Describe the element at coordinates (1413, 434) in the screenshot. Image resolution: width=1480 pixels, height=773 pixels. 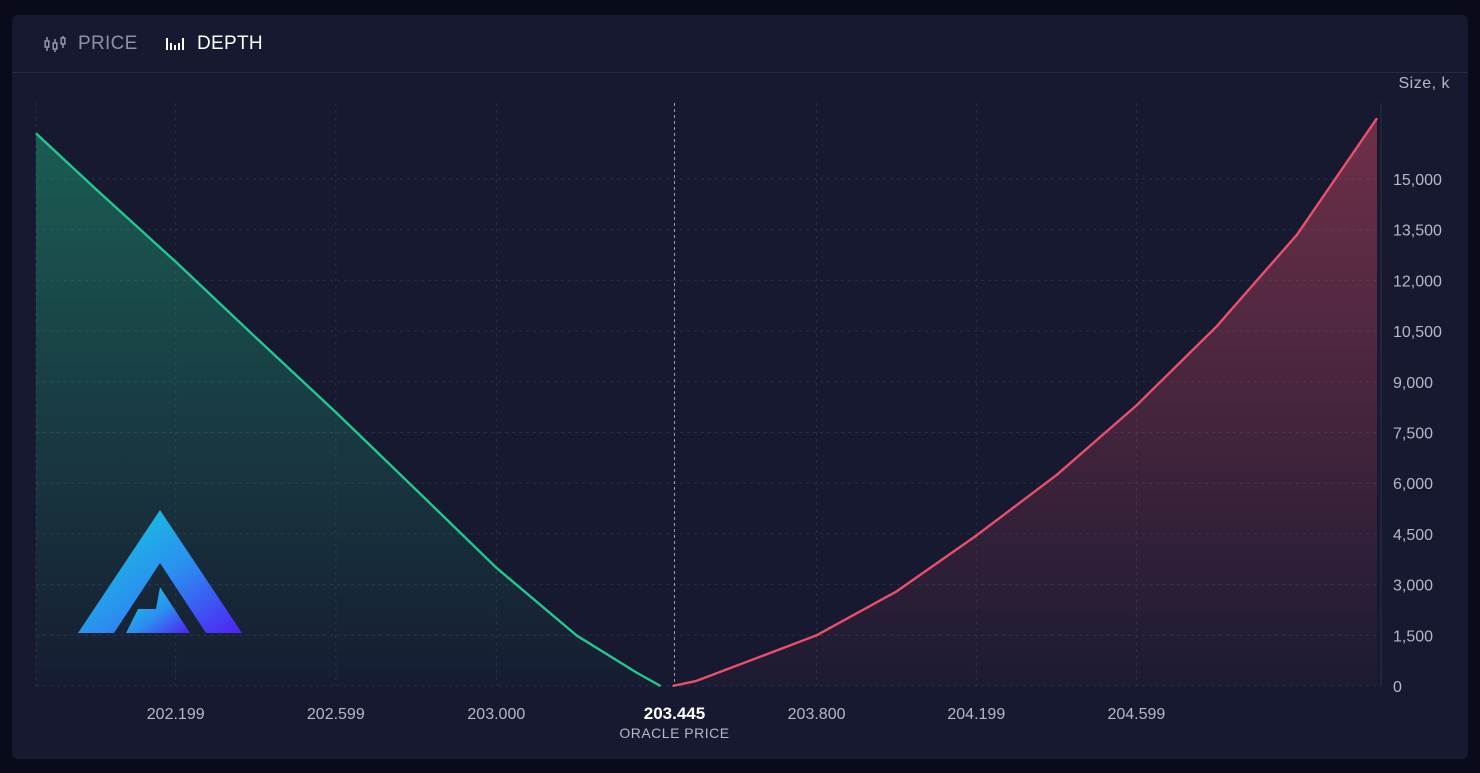
I see `y-tick-label: 7,500` at that location.